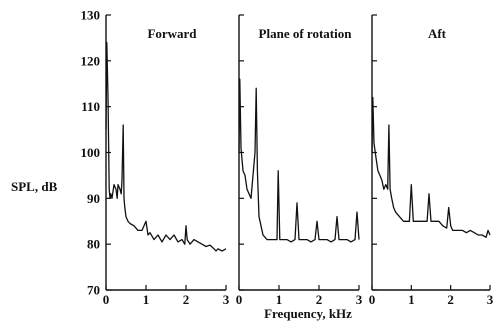 The width and height of the screenshot is (495, 325). I want to click on panel-title: Aft, so click(437, 33).